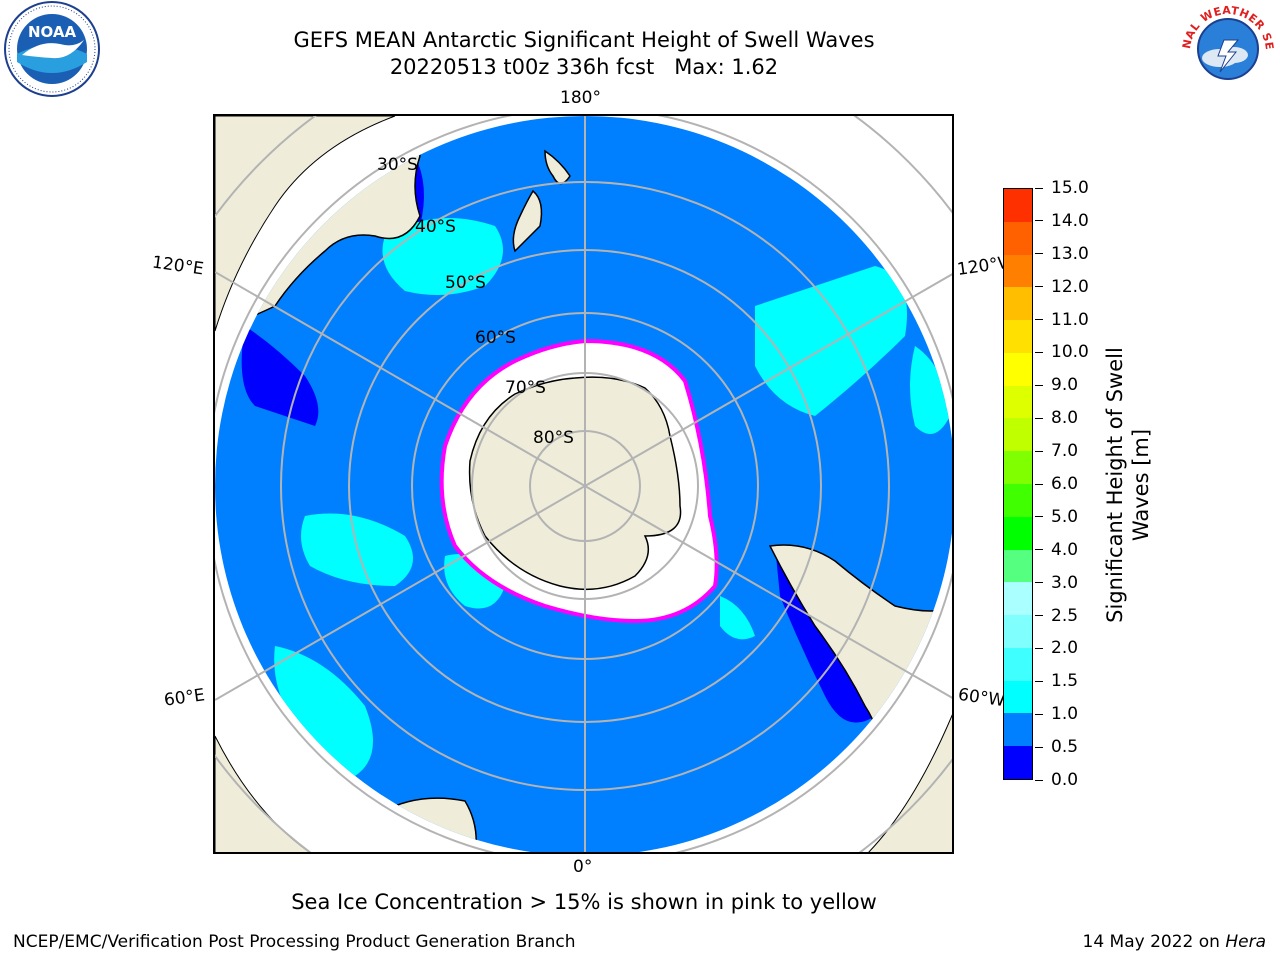  What do you see at coordinates (1065, 747) in the screenshot?
I see `colorbar-tick-label: 0.5` at bounding box center [1065, 747].